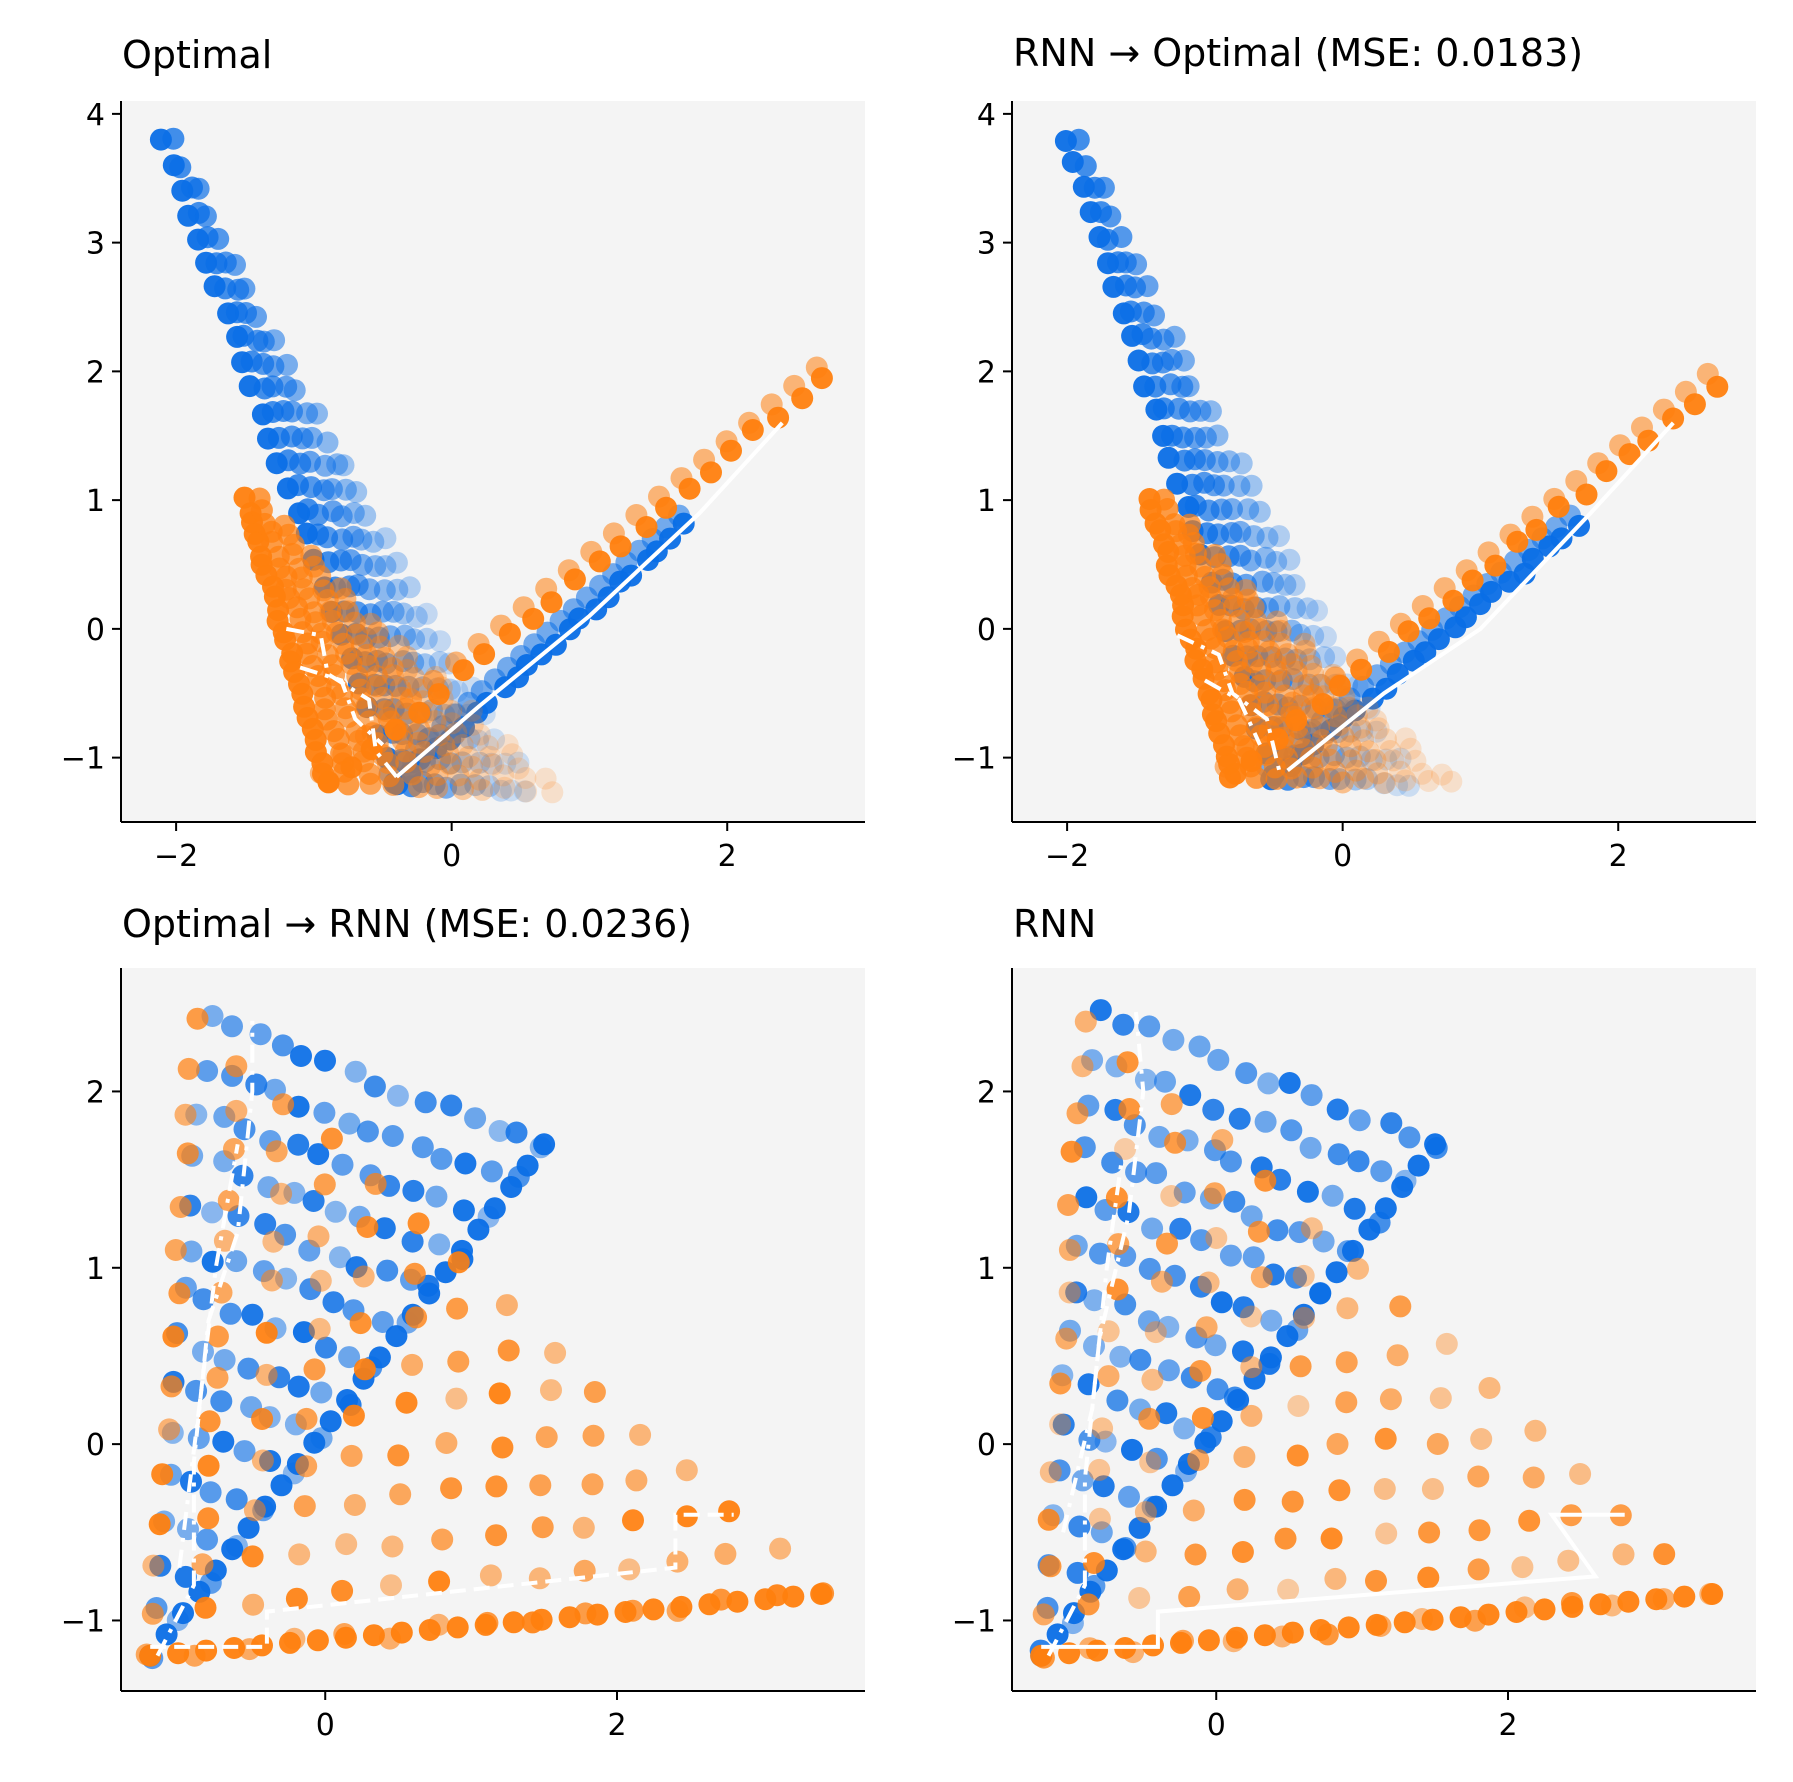 This screenshot has width=1793, height=1782. I want to click on series-orange, so click(533, 580).